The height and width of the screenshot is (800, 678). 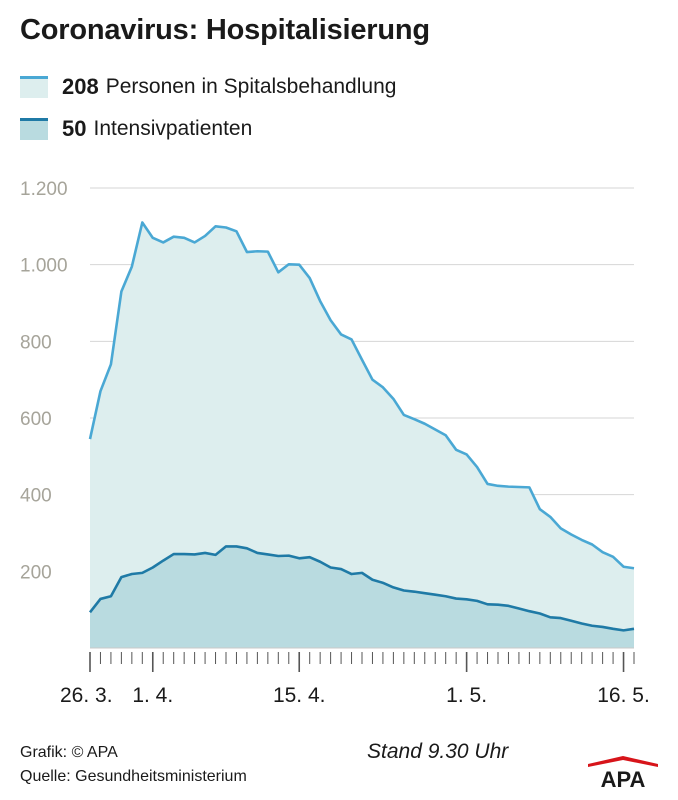 I want to click on y-tick-label: 1.000, so click(x=44, y=266).